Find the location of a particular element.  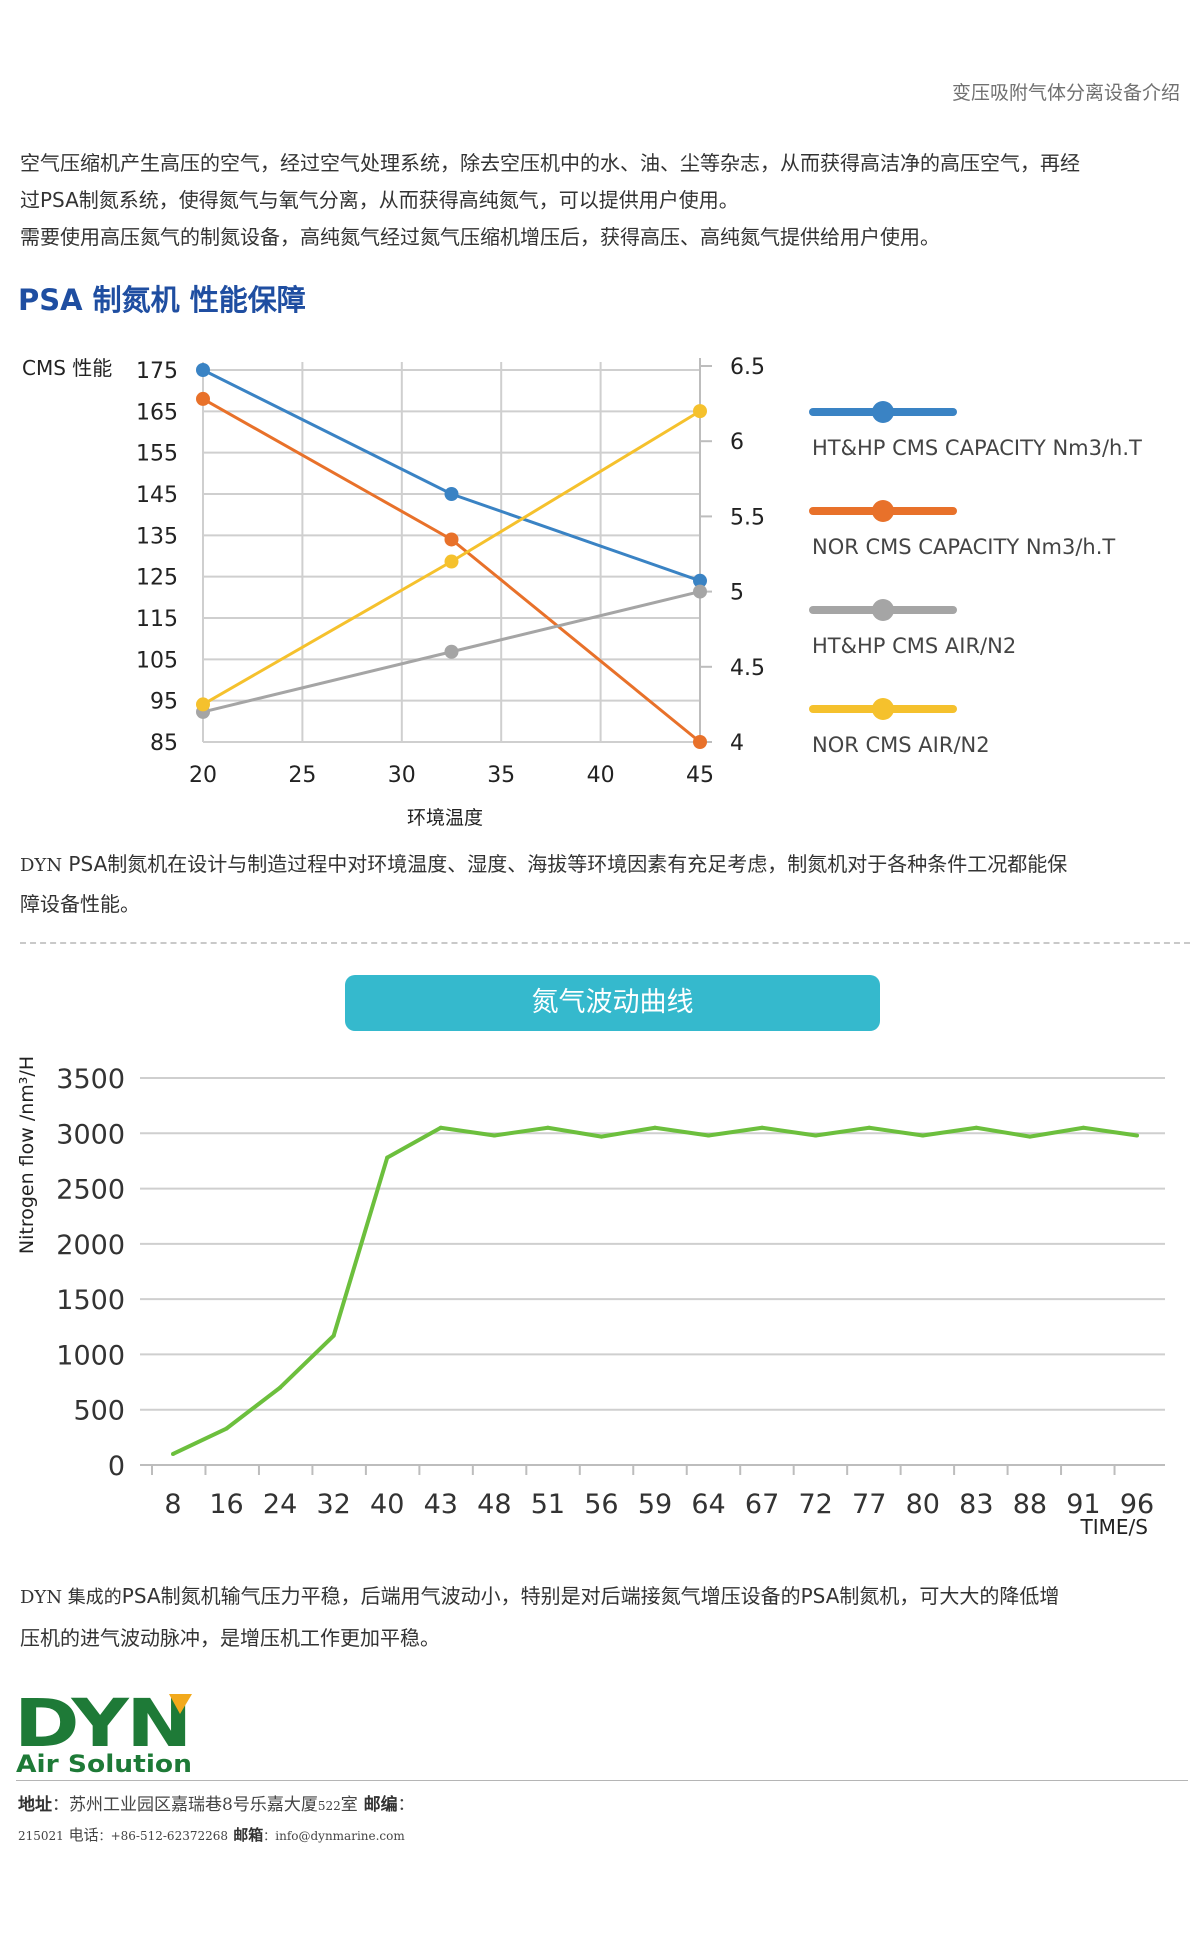

chart1-left-tick-label: 115 is located at coordinates (157, 619).